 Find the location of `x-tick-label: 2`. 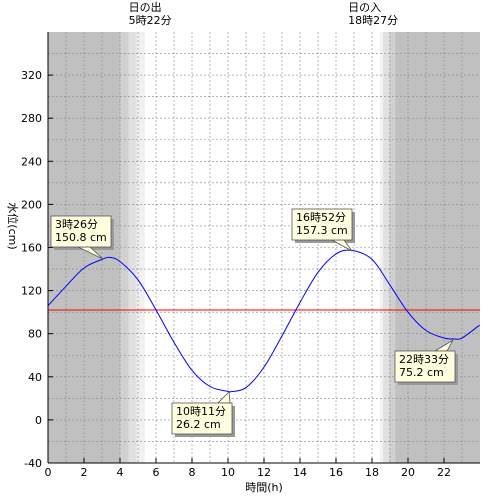

x-tick-label: 2 is located at coordinates (84, 472).